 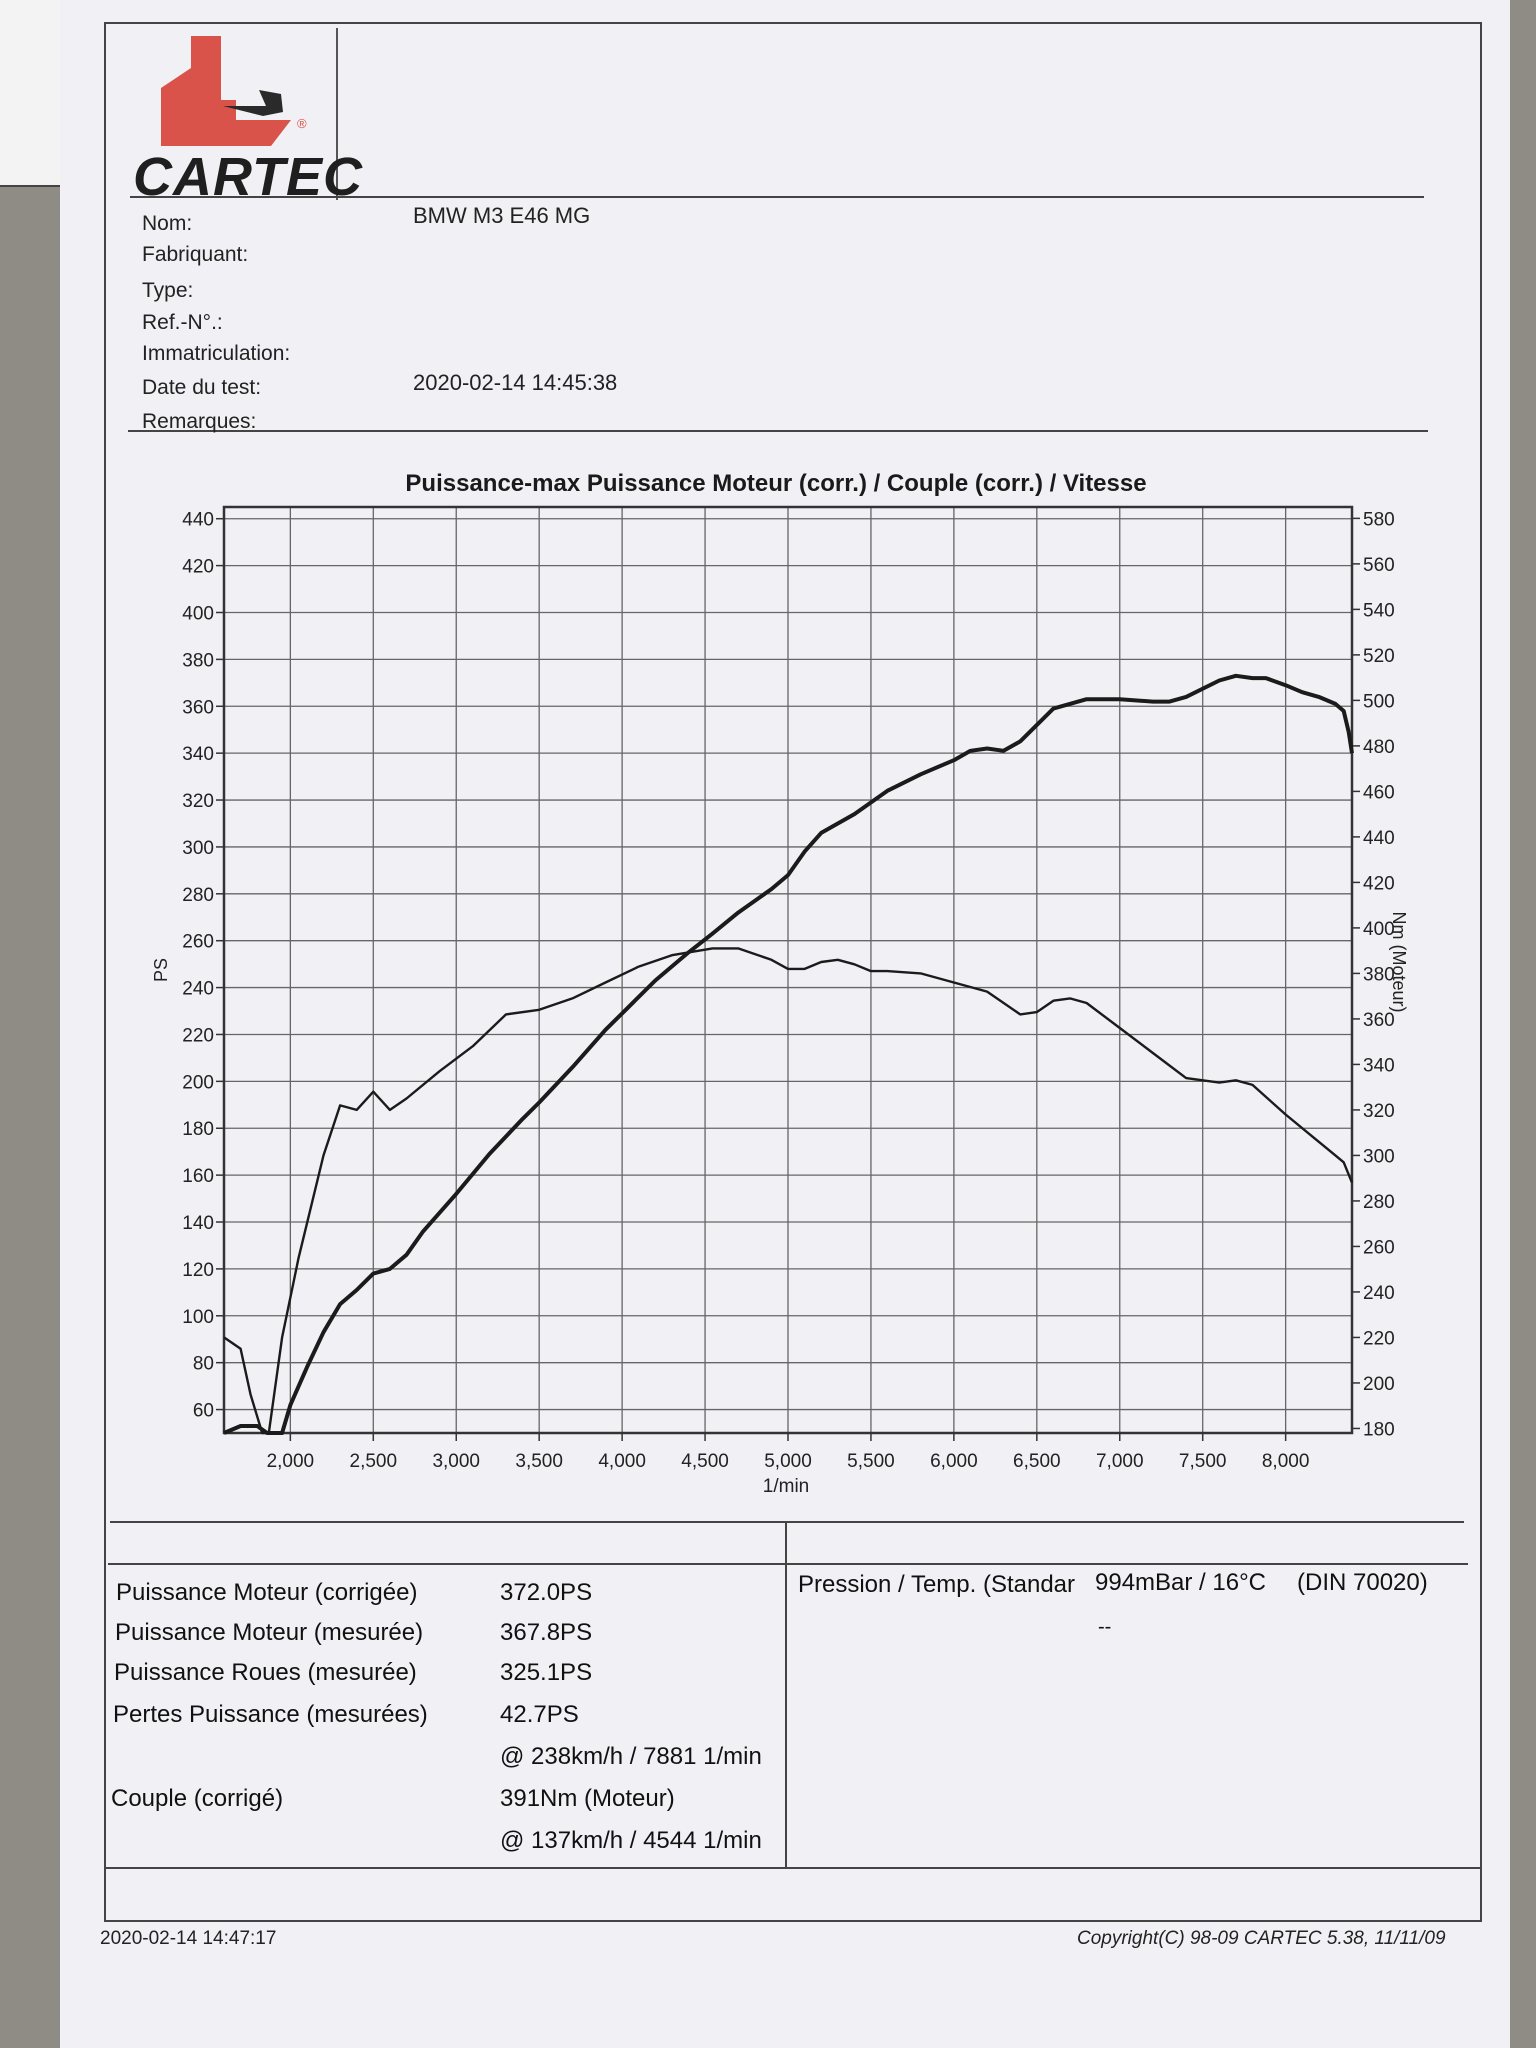 I want to click on x-tick-label: 2,500, so click(x=374, y=1461).